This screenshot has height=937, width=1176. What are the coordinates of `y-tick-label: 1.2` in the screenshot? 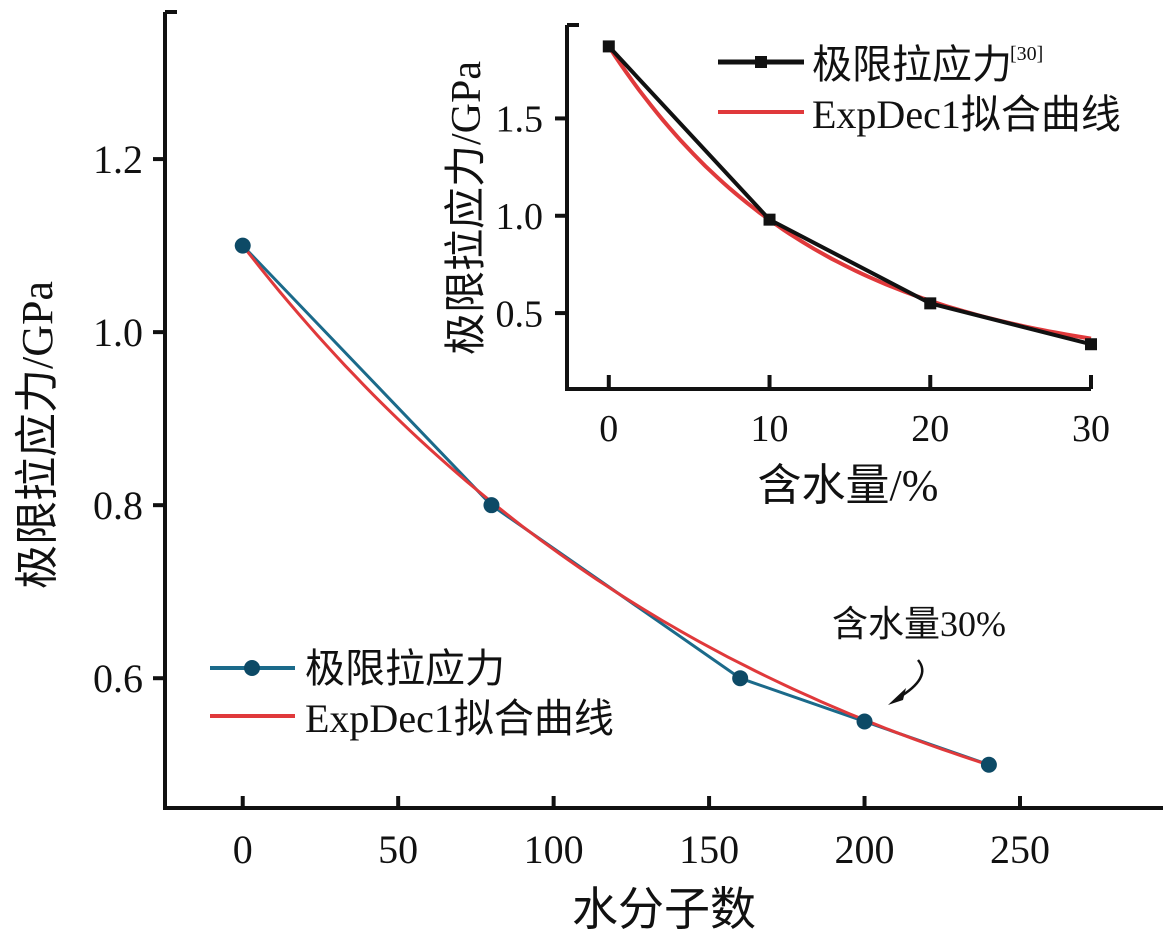 It's located at (118, 159).